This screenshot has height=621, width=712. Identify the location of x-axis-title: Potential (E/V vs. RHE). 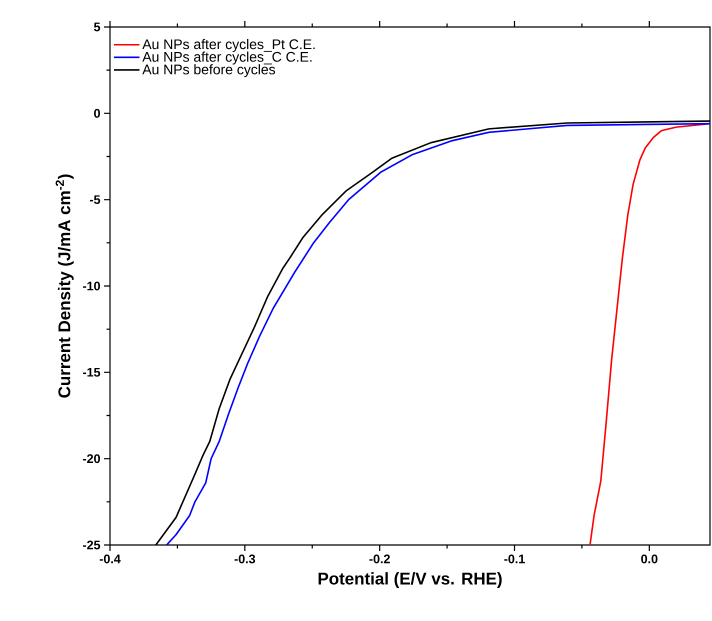
(410, 580).